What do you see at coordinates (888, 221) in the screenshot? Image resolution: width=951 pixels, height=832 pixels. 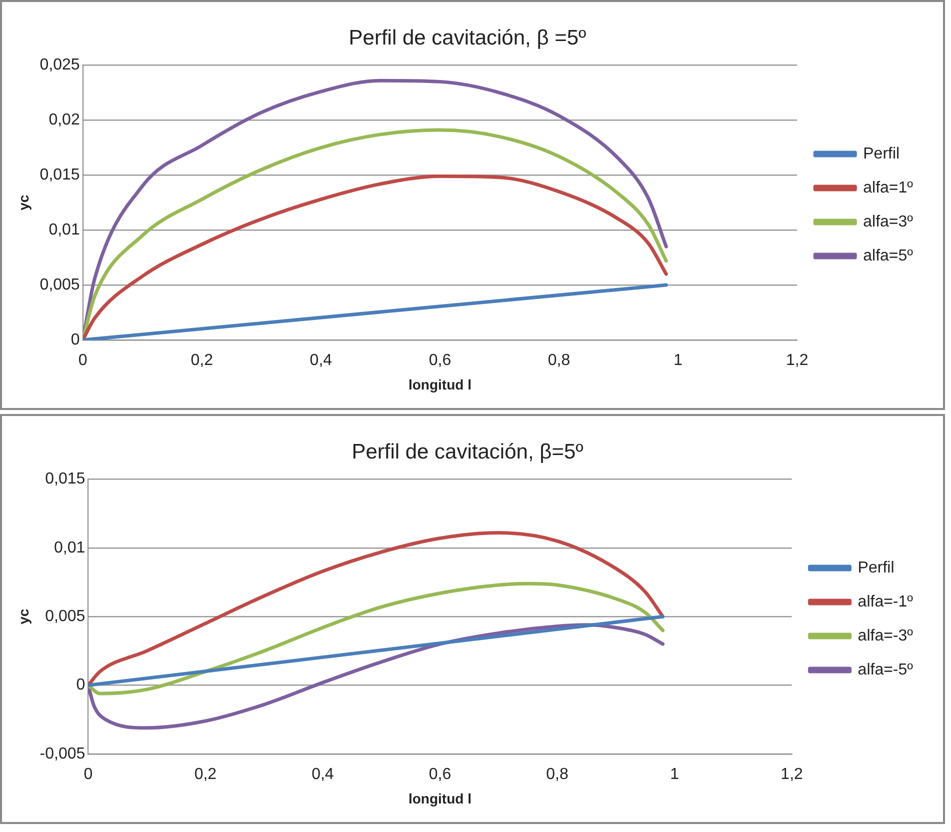 I see `legend-label: alfa=3º` at bounding box center [888, 221].